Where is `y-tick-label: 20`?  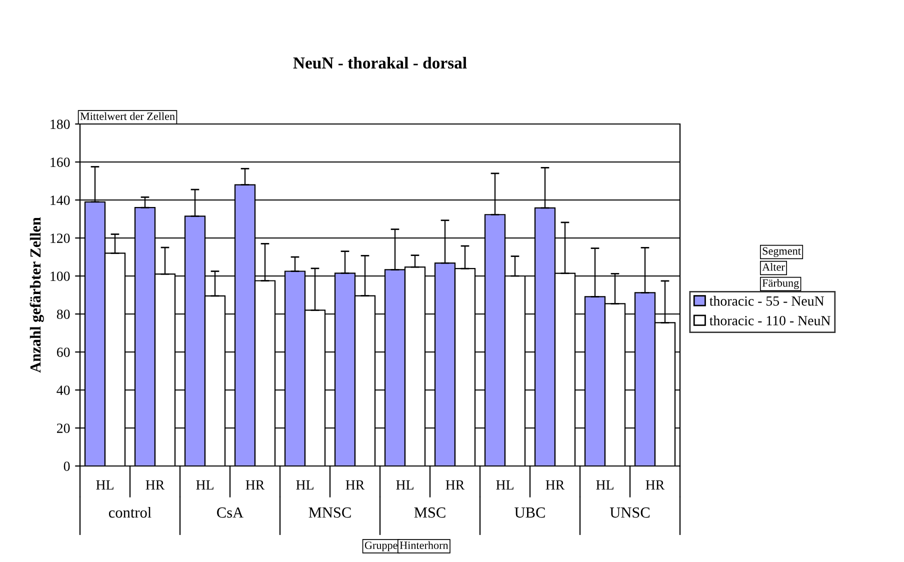
y-tick-label: 20 is located at coordinates (63, 428).